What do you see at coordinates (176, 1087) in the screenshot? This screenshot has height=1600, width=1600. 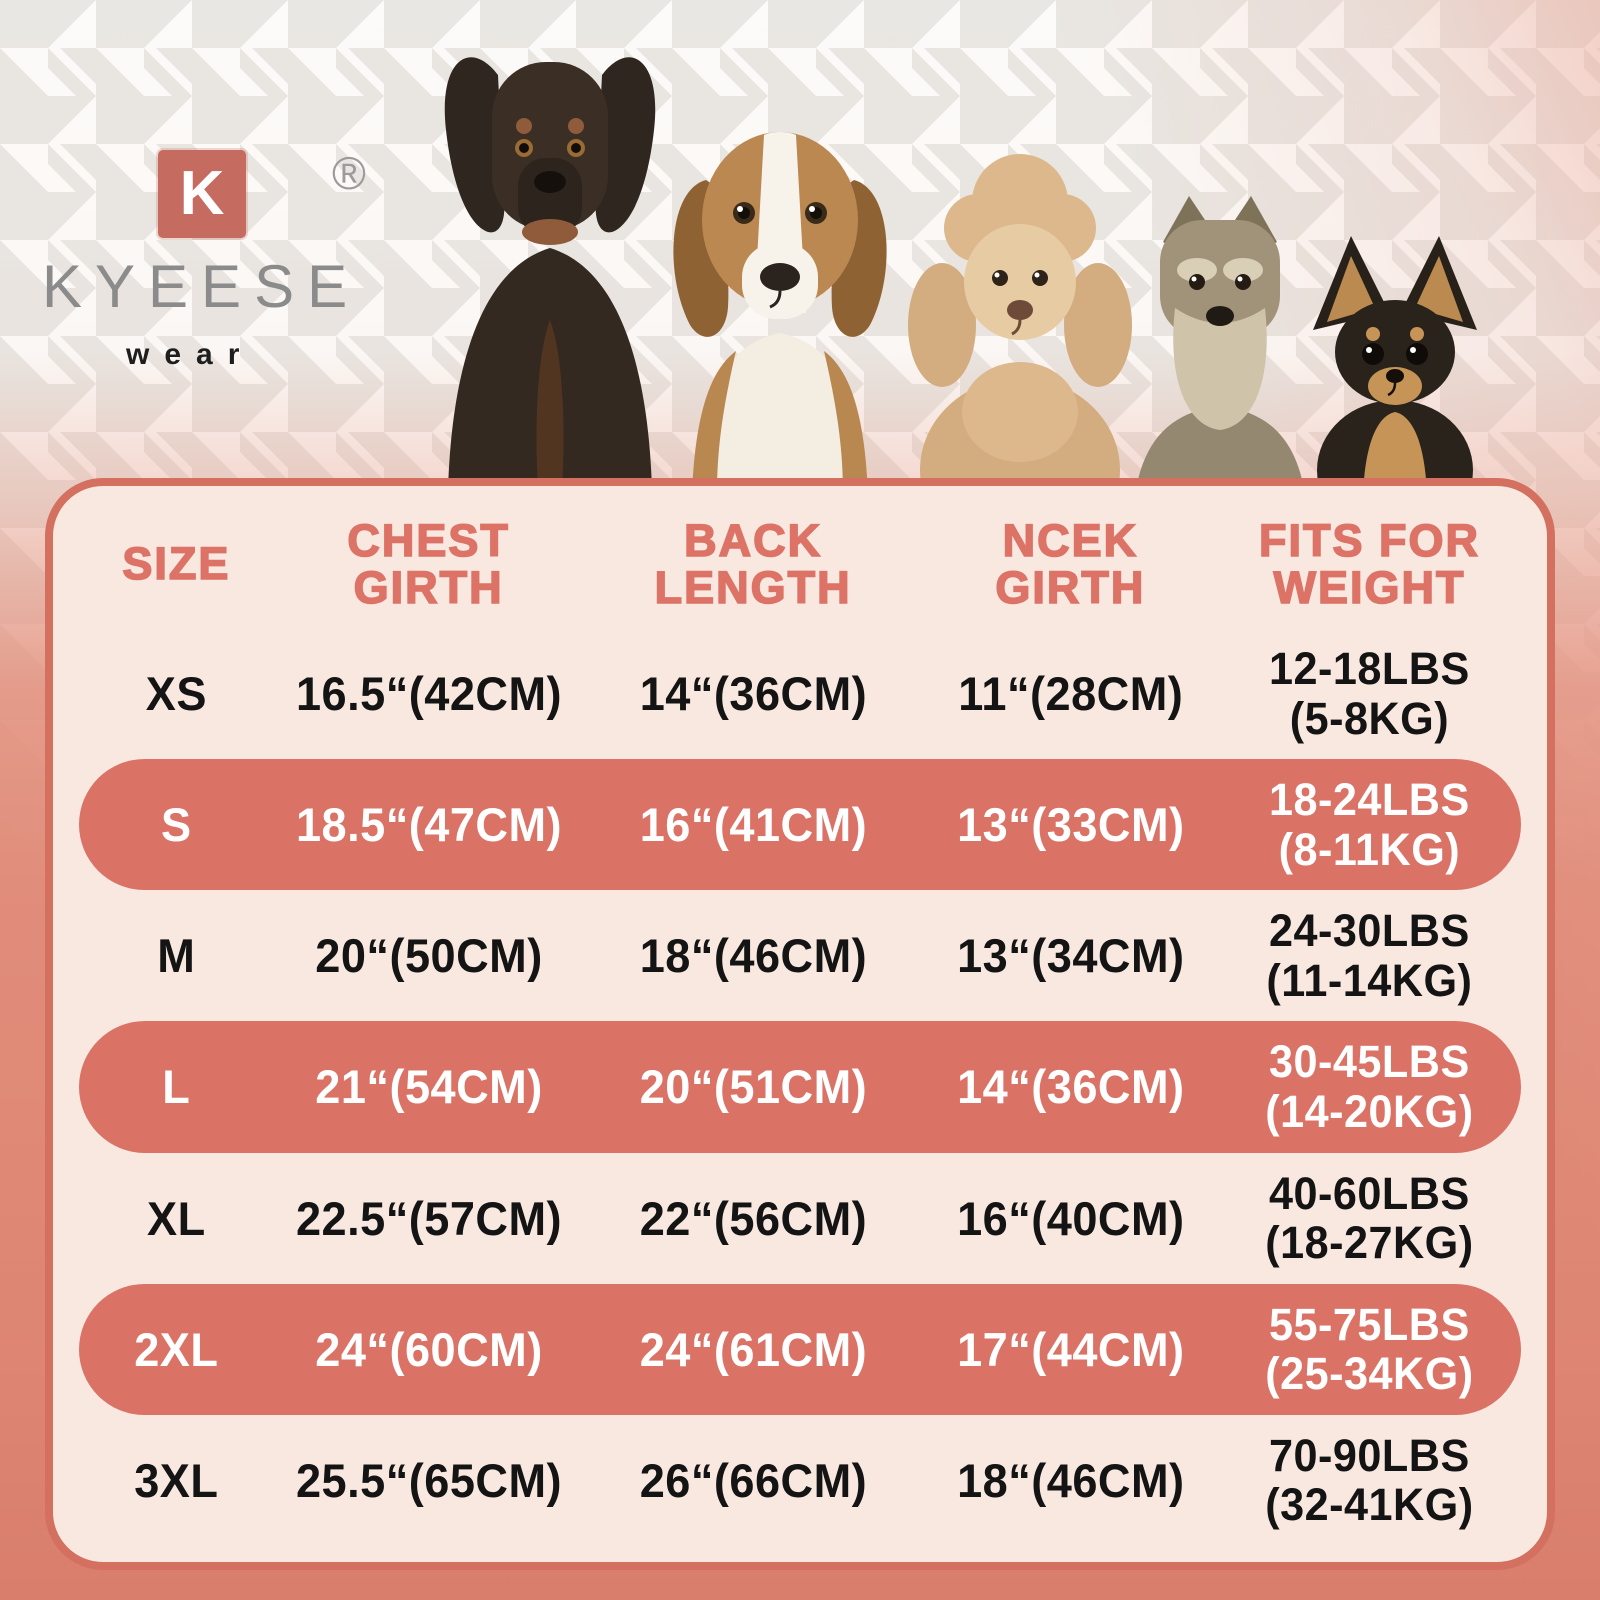 I see `size-cell: L` at bounding box center [176, 1087].